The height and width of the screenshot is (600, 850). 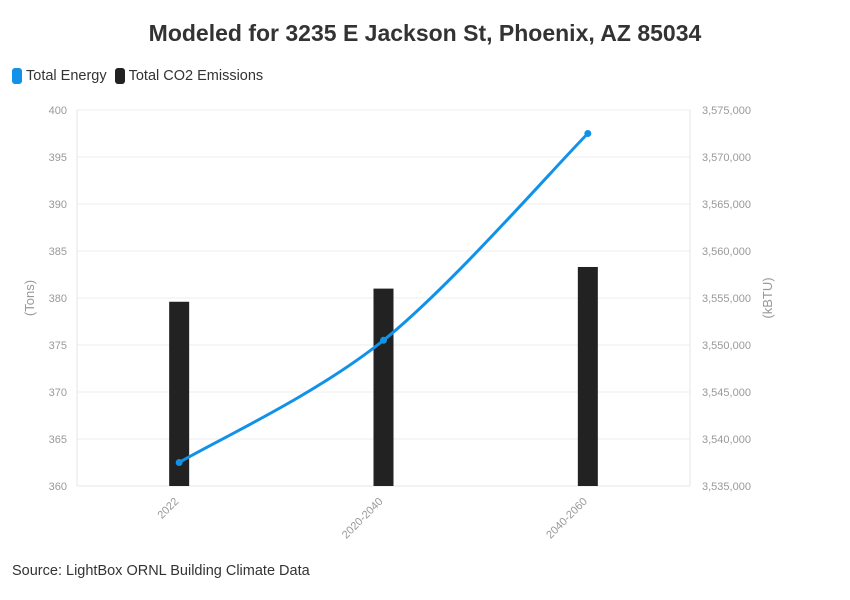 What do you see at coordinates (66, 76) in the screenshot?
I see `legend-label-total-energy: Total Energy` at bounding box center [66, 76].